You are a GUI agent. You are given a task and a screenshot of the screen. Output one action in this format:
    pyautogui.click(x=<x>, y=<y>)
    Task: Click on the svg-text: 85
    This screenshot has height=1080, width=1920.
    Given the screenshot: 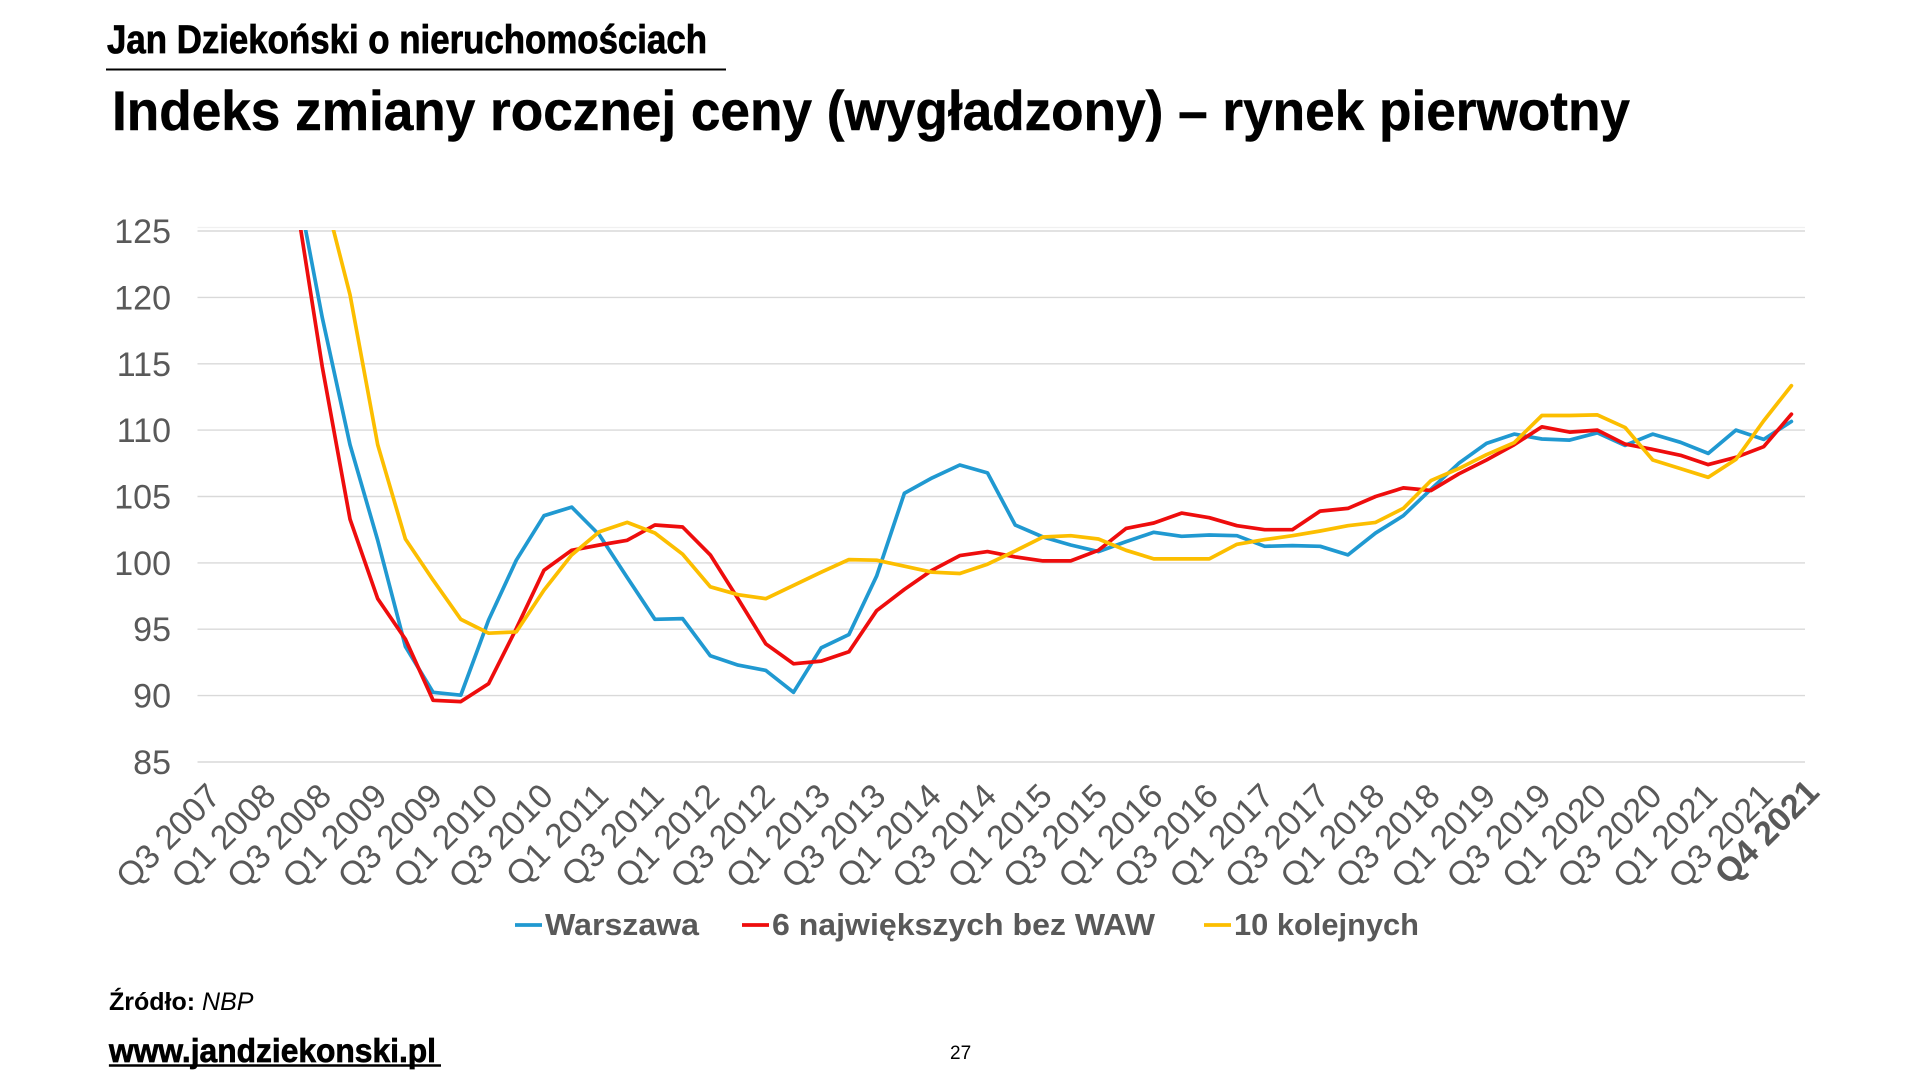 What is the action you would take?
    pyautogui.click(x=152, y=763)
    